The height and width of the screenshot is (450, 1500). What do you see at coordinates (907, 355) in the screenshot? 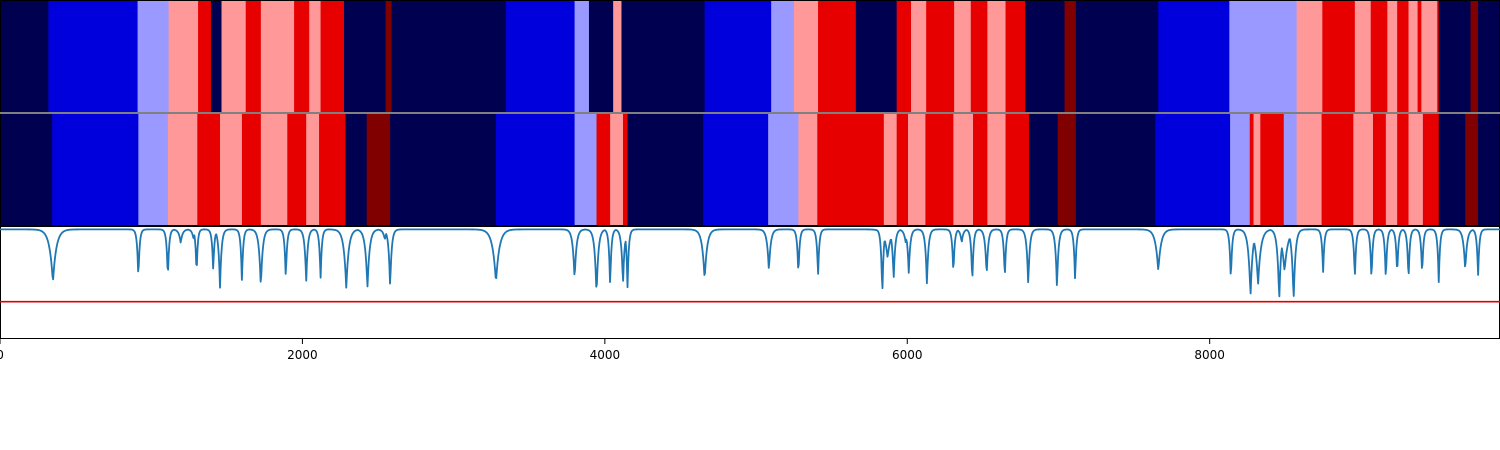
I see `x-tick-label: 6000` at bounding box center [907, 355].